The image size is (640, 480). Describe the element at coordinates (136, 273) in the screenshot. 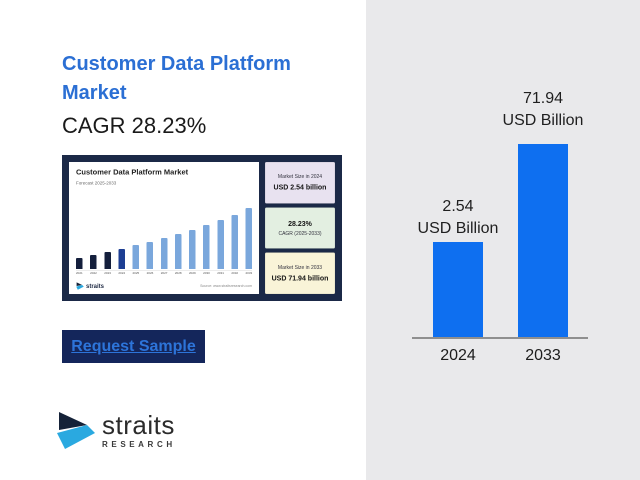

I see `mini-x-label-2025: 2025` at that location.